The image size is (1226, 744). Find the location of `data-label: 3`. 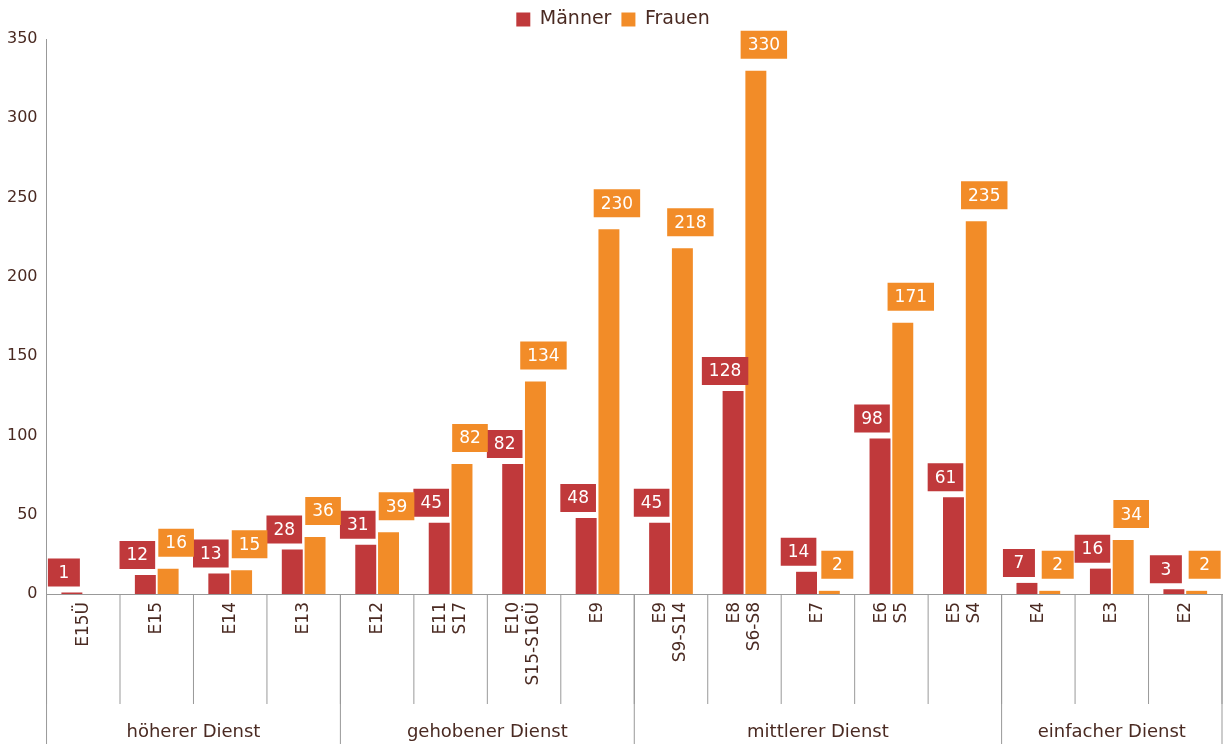

data-label: 3 is located at coordinates (1166, 568).